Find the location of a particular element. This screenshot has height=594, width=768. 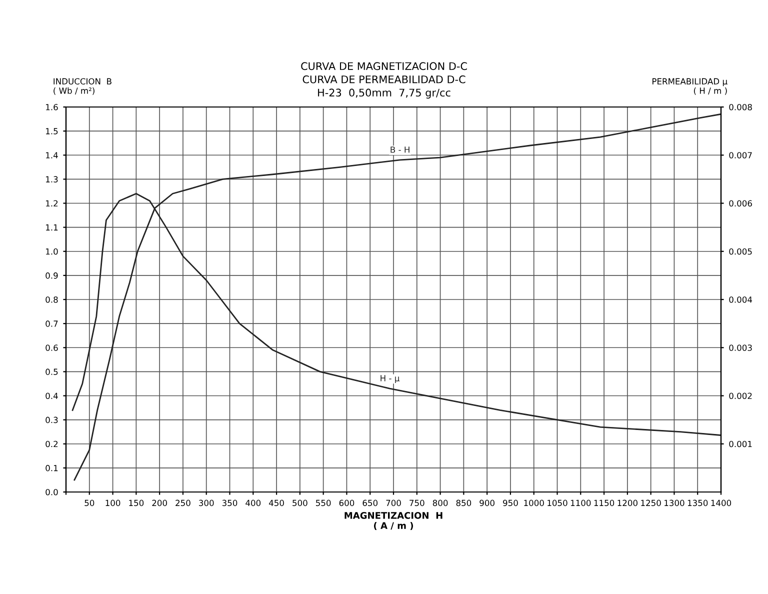

x-tick-label: 150 is located at coordinates (136, 503).